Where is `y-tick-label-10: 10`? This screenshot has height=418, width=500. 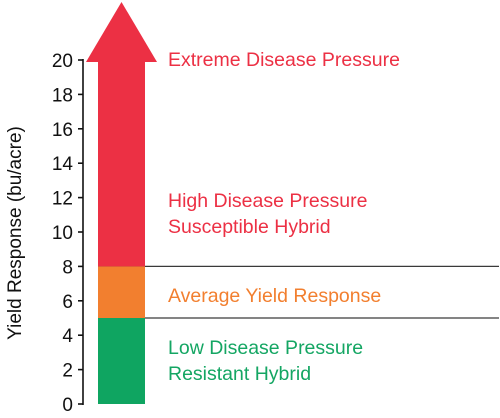 y-tick-label-10: 10 is located at coordinates (62, 233).